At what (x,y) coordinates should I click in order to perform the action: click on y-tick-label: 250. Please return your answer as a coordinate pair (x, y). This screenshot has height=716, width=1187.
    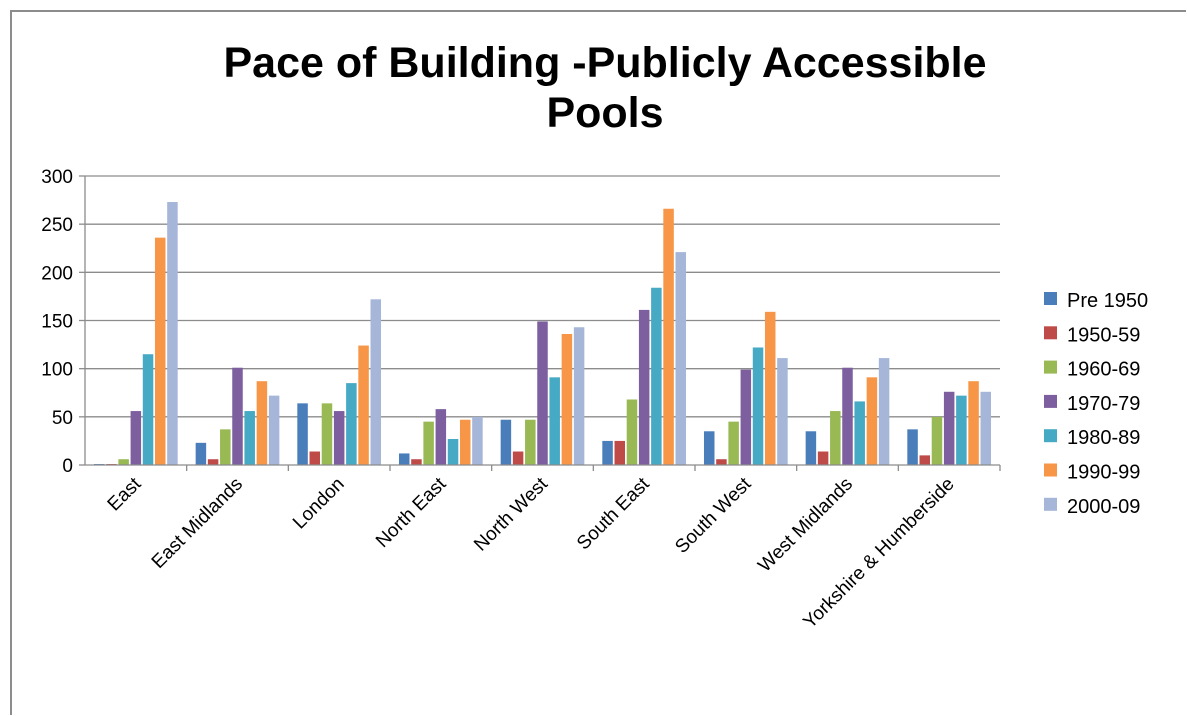
    Looking at the image, I should click on (57, 225).